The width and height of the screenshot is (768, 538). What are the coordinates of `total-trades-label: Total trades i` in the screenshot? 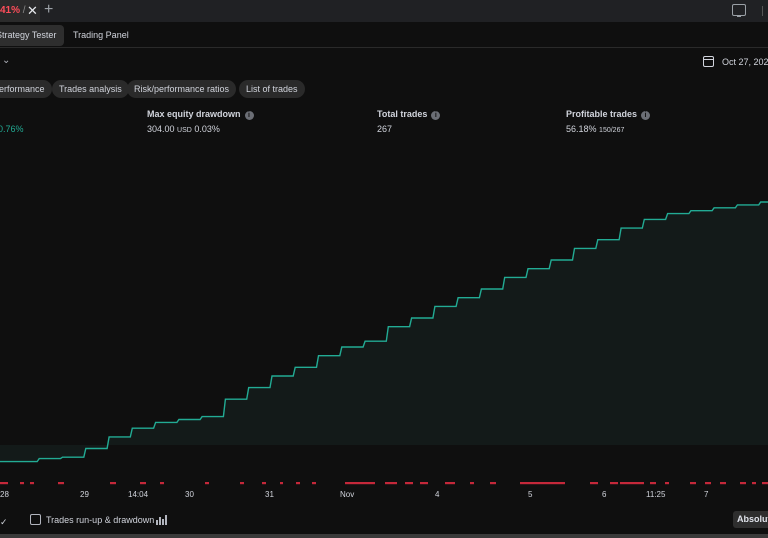 It's located at (409, 114).